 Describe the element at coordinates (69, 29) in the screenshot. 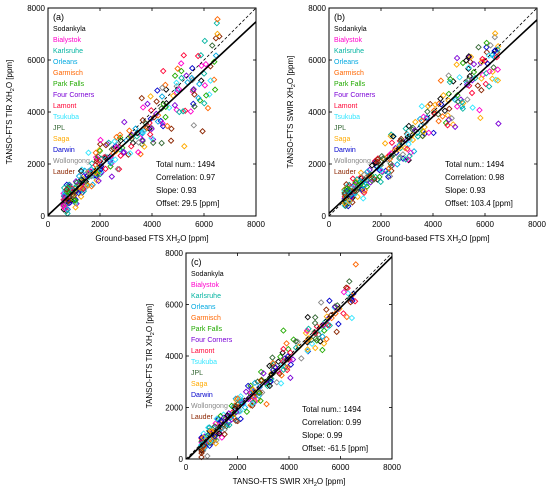

I see `legend-item-sodankyla: Sodankyla` at that location.